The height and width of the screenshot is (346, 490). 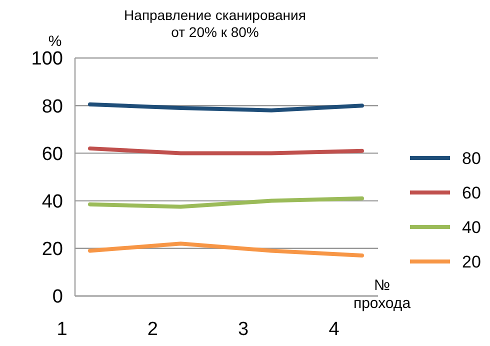 What do you see at coordinates (471, 158) in the screenshot?
I see `legend-label: 80` at bounding box center [471, 158].